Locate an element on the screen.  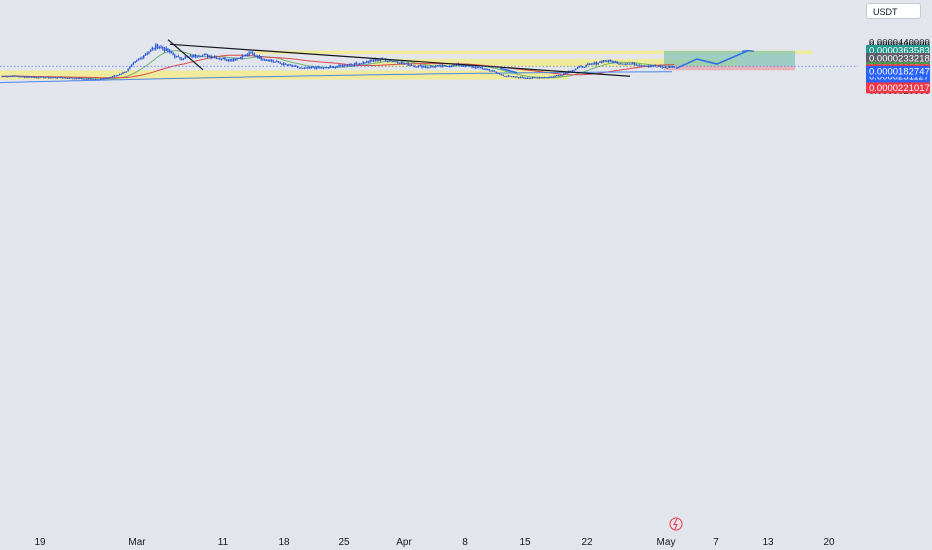
currency-selector: USDT is located at coordinates (893, 11).